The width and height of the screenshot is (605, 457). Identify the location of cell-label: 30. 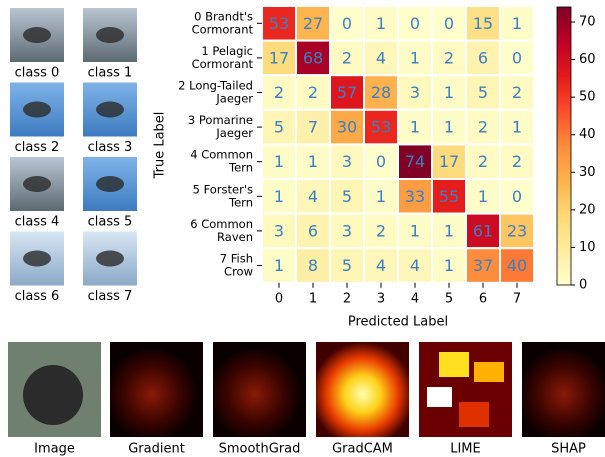
(347, 127).